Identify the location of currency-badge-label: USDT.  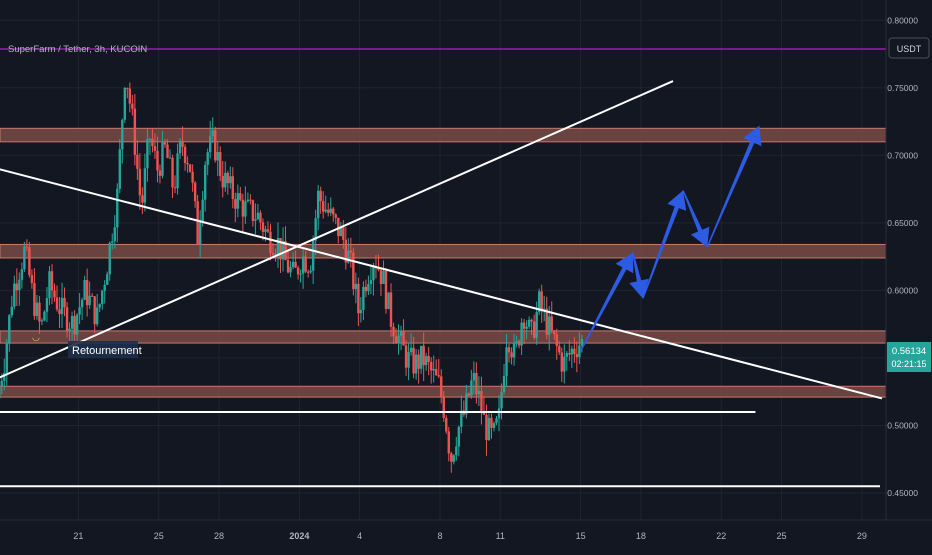
(909, 49).